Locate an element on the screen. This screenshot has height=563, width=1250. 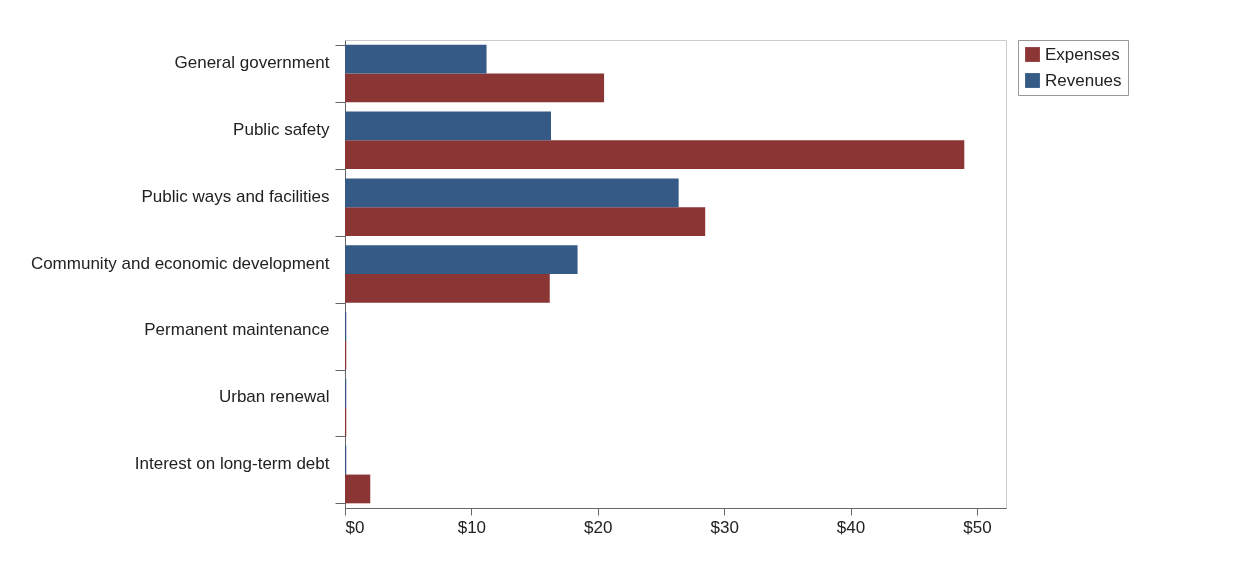
y-tick-label: Community and economic development is located at coordinates (180, 263).